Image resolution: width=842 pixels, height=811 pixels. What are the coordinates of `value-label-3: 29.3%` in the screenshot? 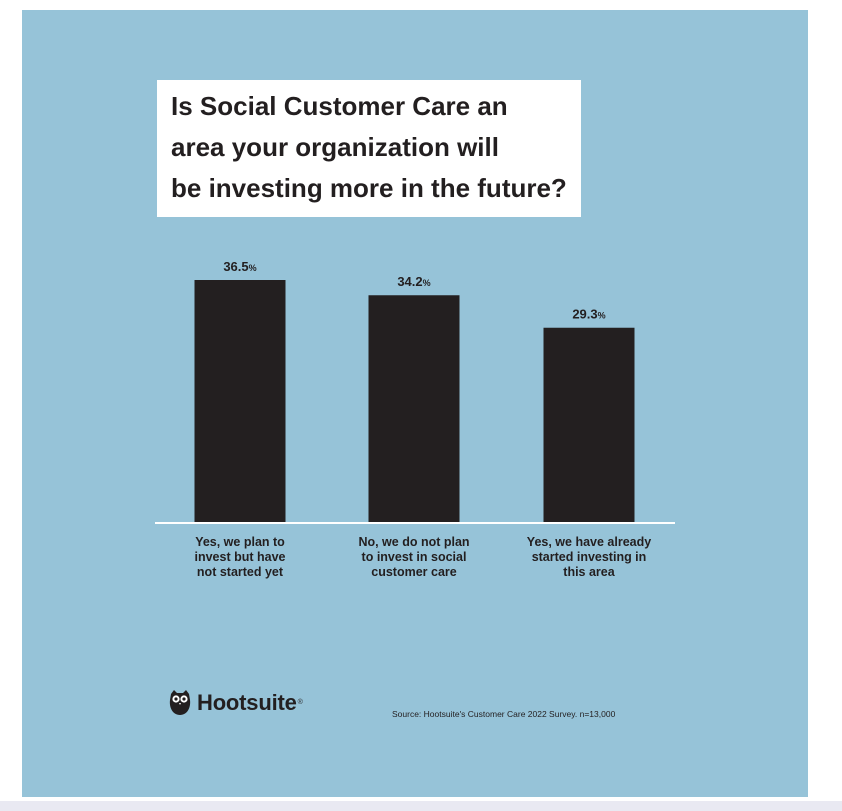 It's located at (588, 314).